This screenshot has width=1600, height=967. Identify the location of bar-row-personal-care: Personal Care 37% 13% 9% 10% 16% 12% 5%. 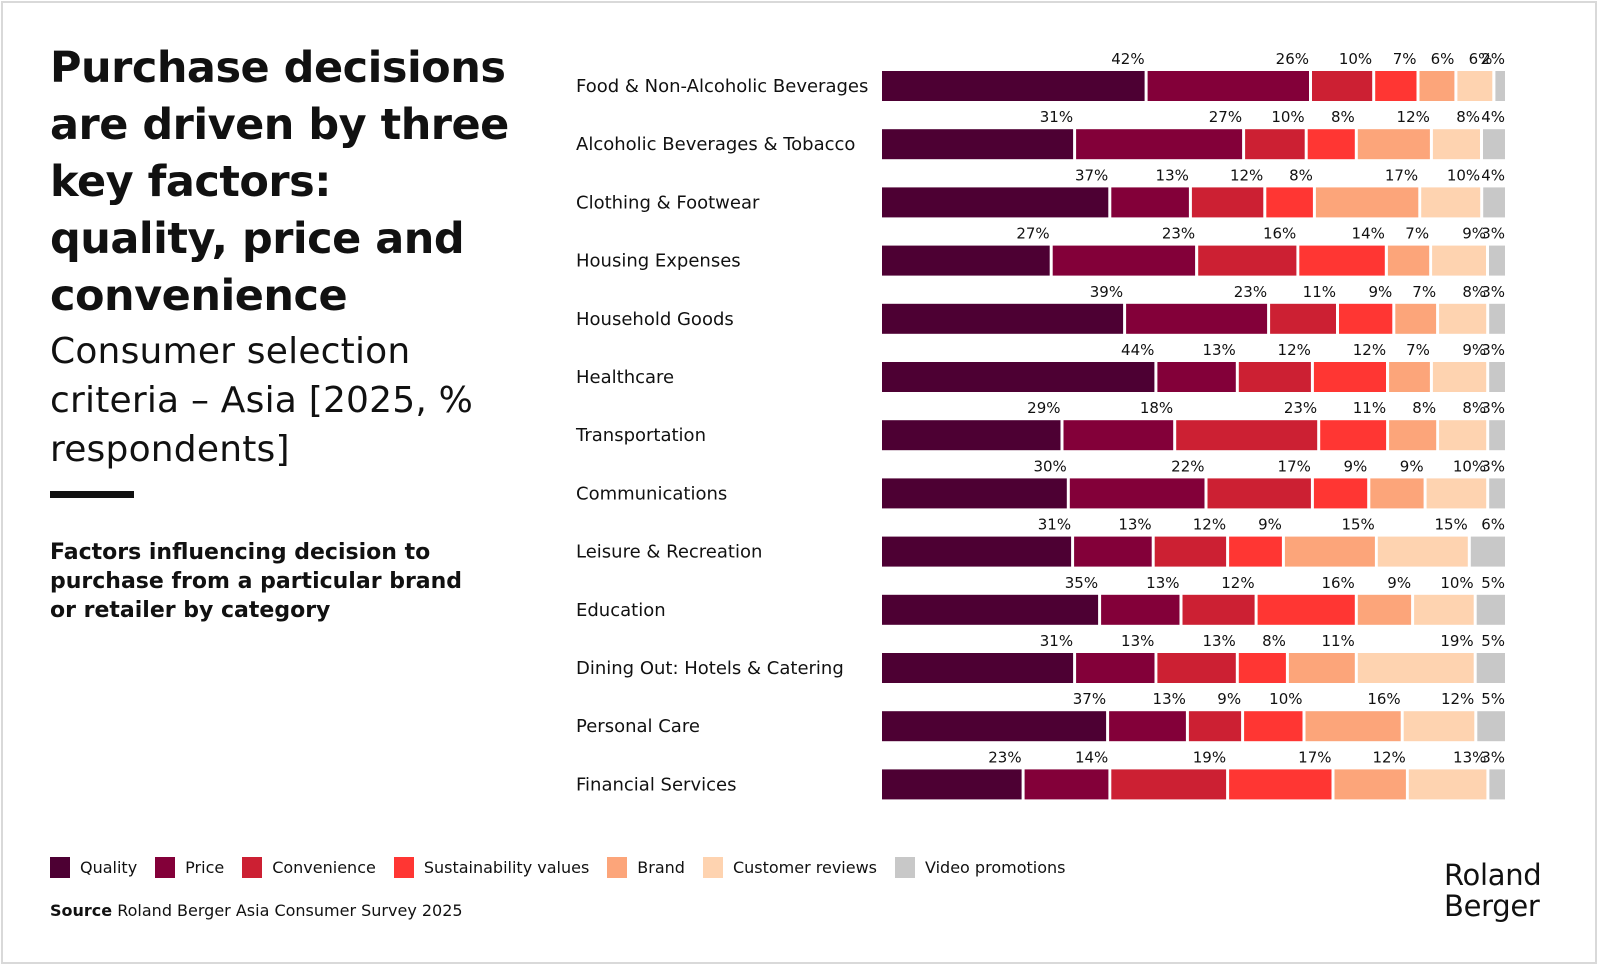
(1040, 716).